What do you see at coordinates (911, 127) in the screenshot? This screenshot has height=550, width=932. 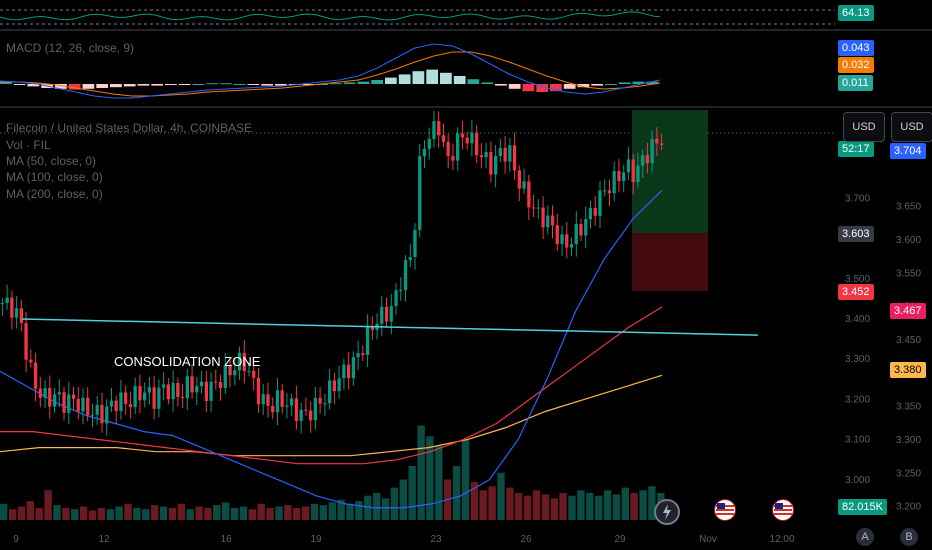 I see `currency-unit-button-right: USD` at bounding box center [911, 127].